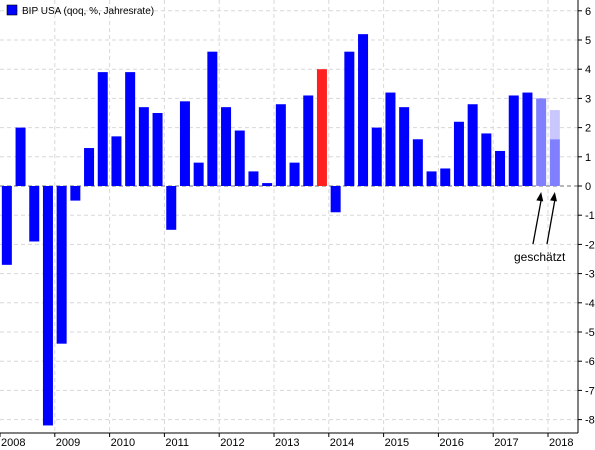 This screenshot has width=595, height=450. I want to click on y-tick-label: 2, so click(588, 129).